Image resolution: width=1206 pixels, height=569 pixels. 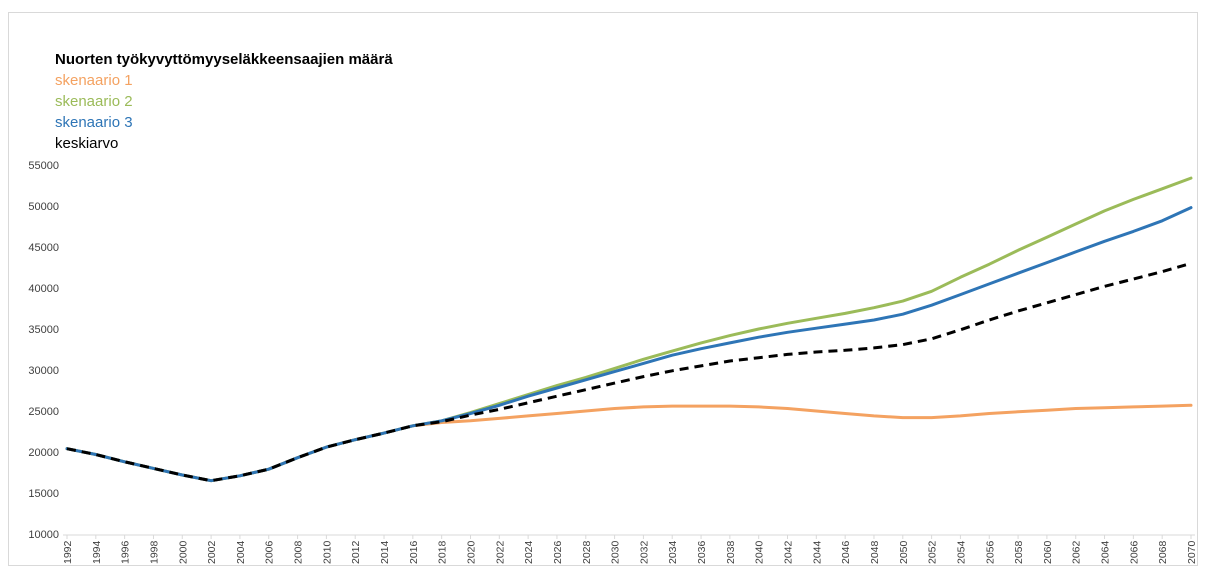 I want to click on x-tick-label: 2042, so click(x=789, y=552).